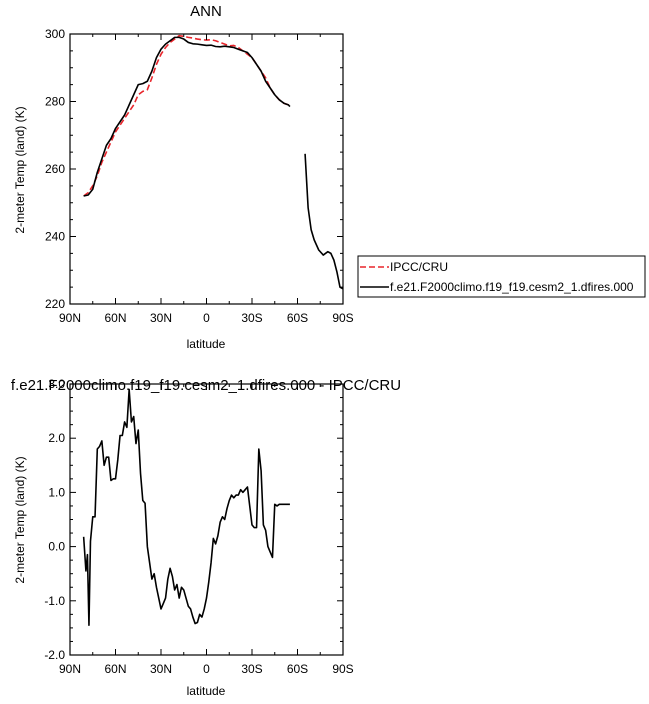 This screenshot has width=649, height=704. What do you see at coordinates (54, 655) in the screenshot?
I see `y-tick-label: -2.0` at bounding box center [54, 655].